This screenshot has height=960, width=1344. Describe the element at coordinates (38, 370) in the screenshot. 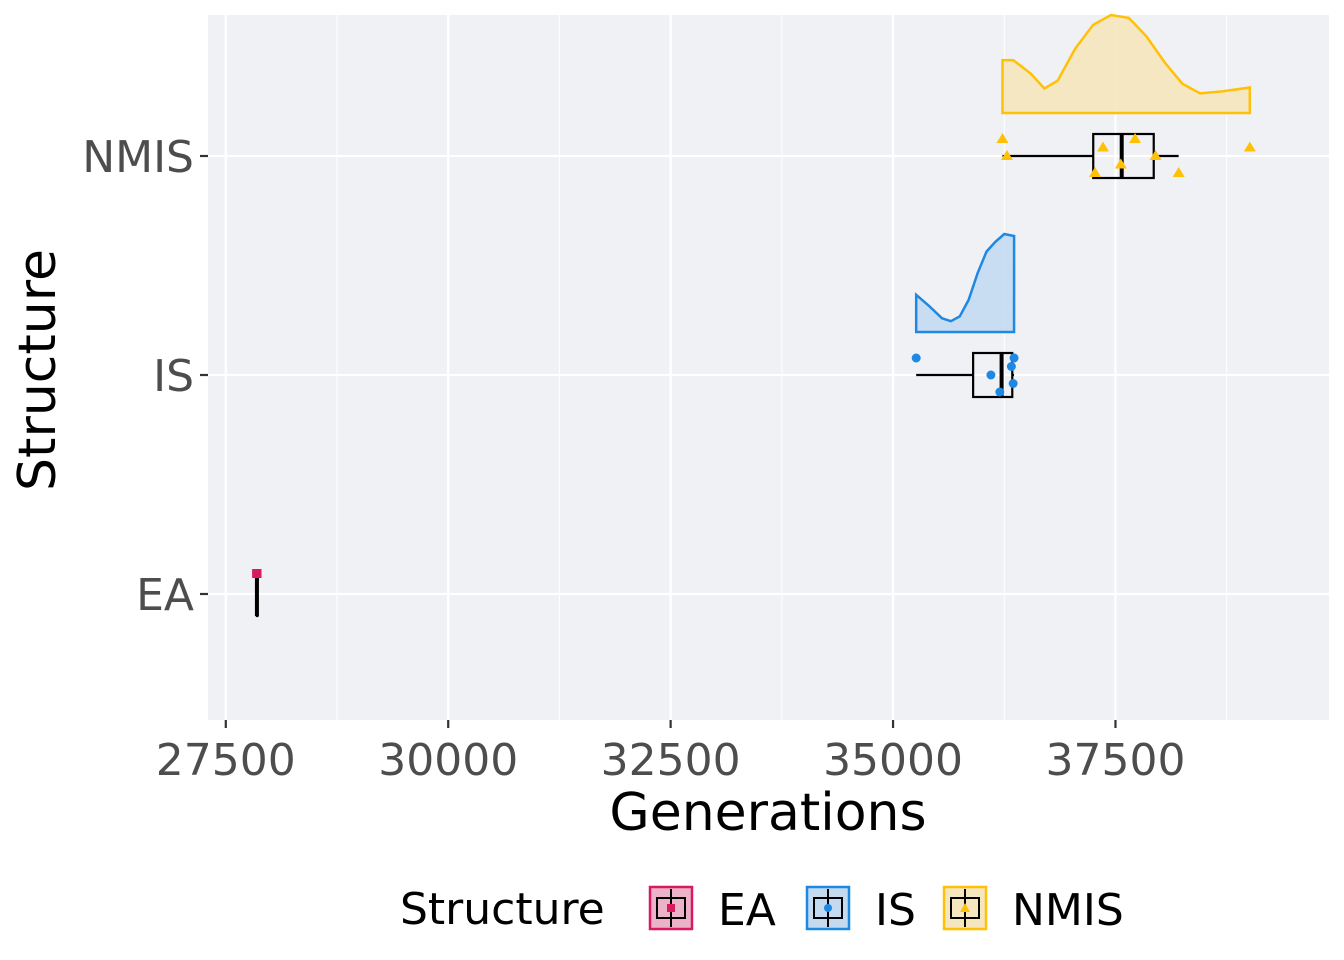

I see `y-axis-title: Structure` at that location.